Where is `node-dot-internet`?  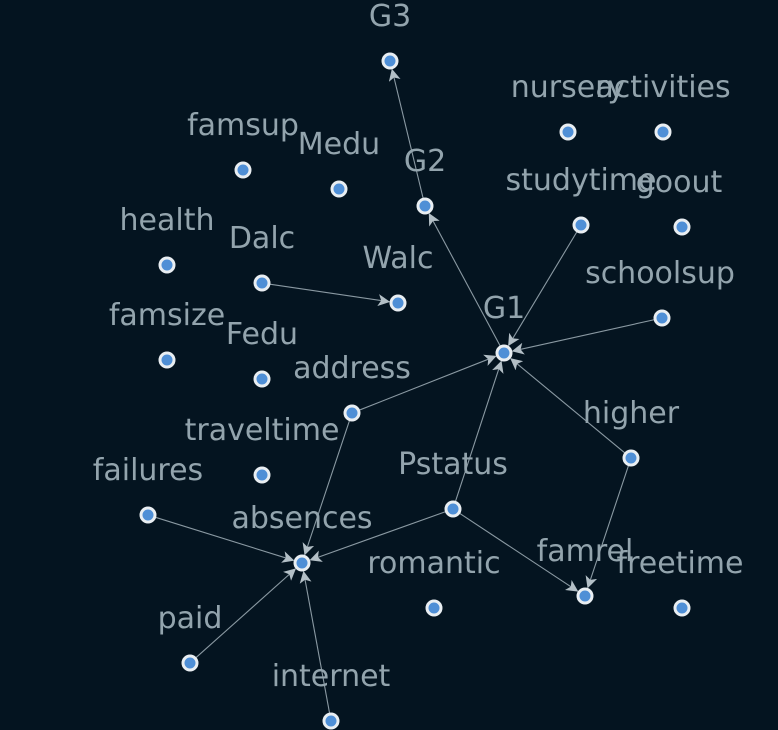
node-dot-internet is located at coordinates (331, 721).